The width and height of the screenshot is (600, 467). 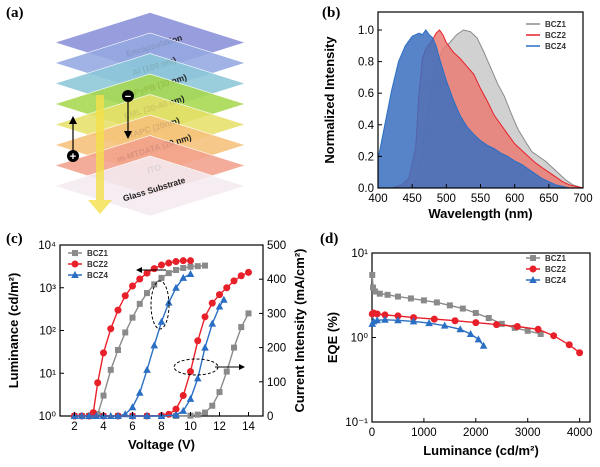 I want to click on x-tick-label: 450, so click(x=412, y=199).